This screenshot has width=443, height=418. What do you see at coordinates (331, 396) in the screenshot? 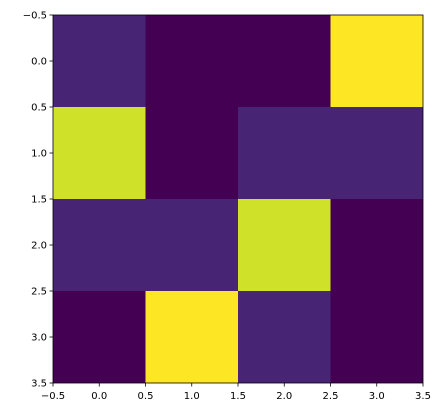
I see `x-tick-label: 2.5` at bounding box center [331, 396].